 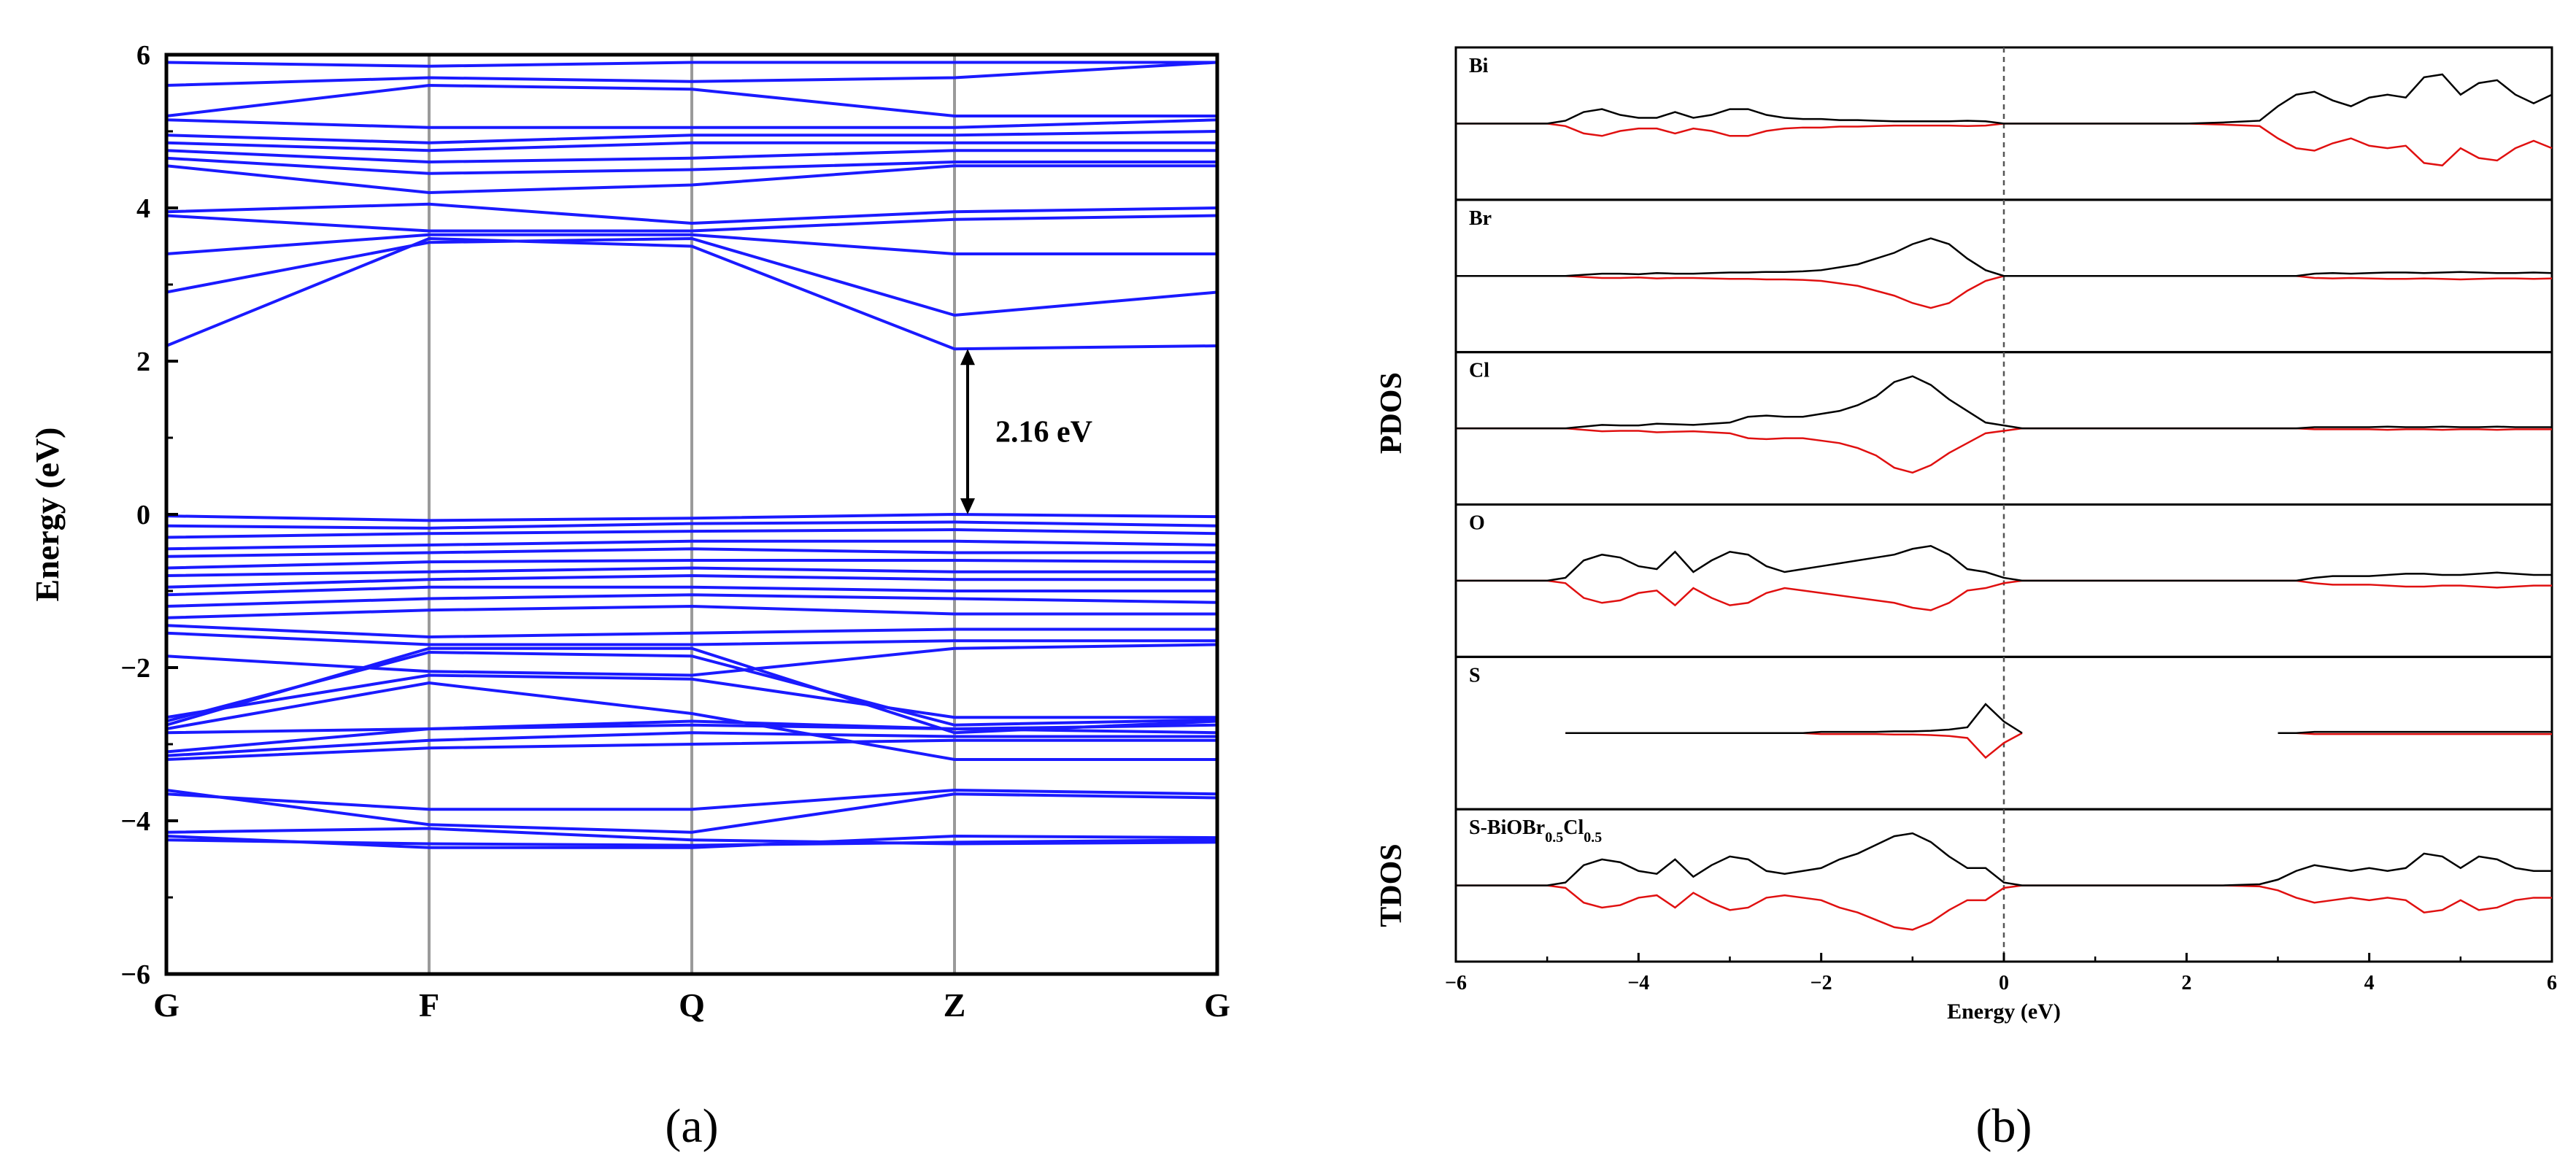 I want to click on energy-tick-label: 4, so click(x=143, y=208).